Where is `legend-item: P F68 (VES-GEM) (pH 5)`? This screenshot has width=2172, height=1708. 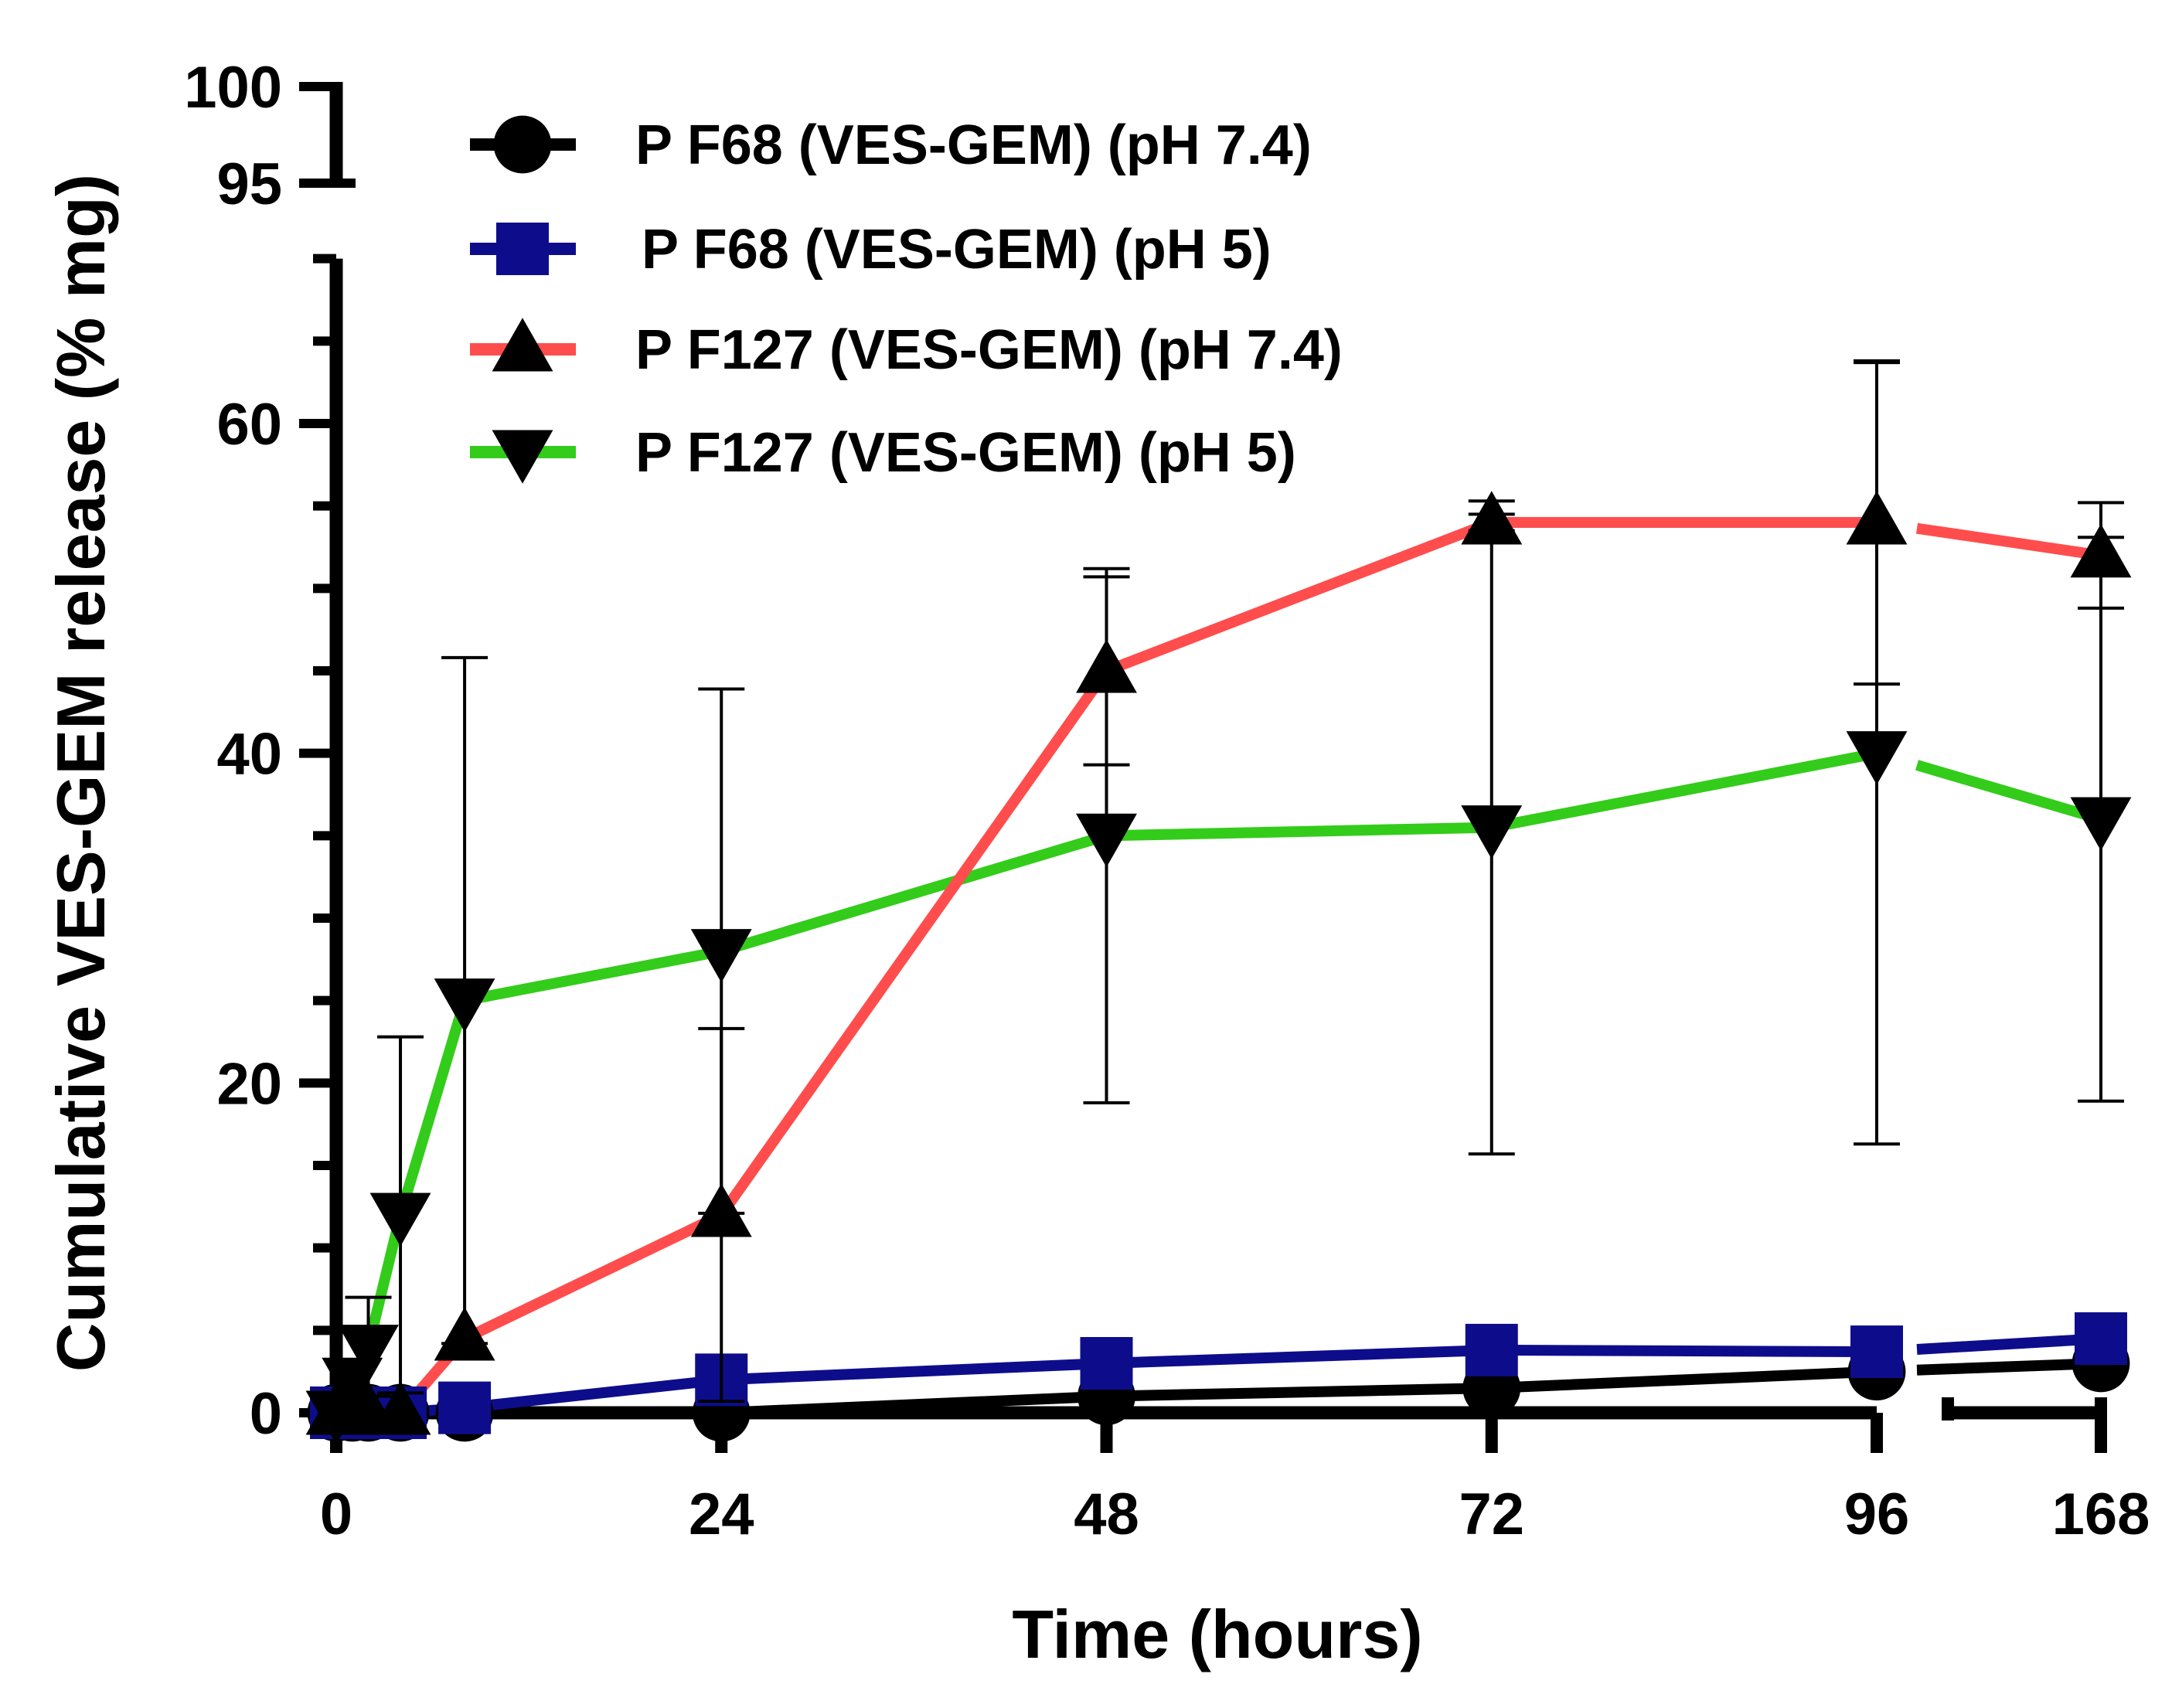 legend-item: P F68 (VES-GEM) (pH 5) is located at coordinates (871, 250).